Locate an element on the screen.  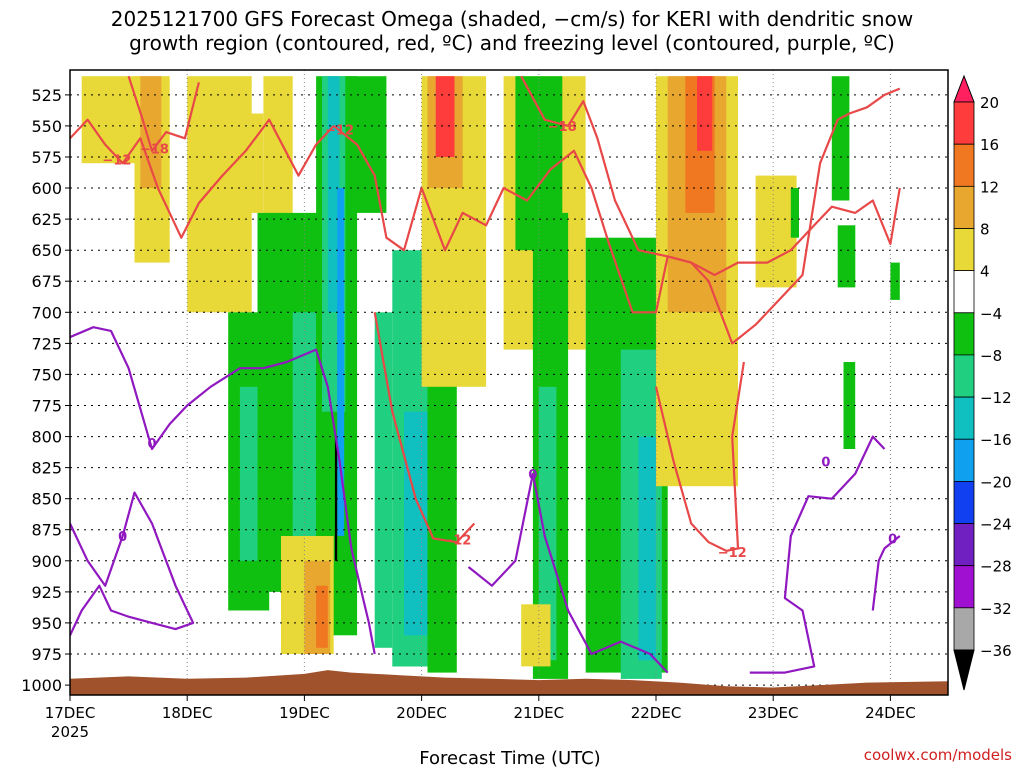
x-tick-label: 21DEC is located at coordinates (539, 713).